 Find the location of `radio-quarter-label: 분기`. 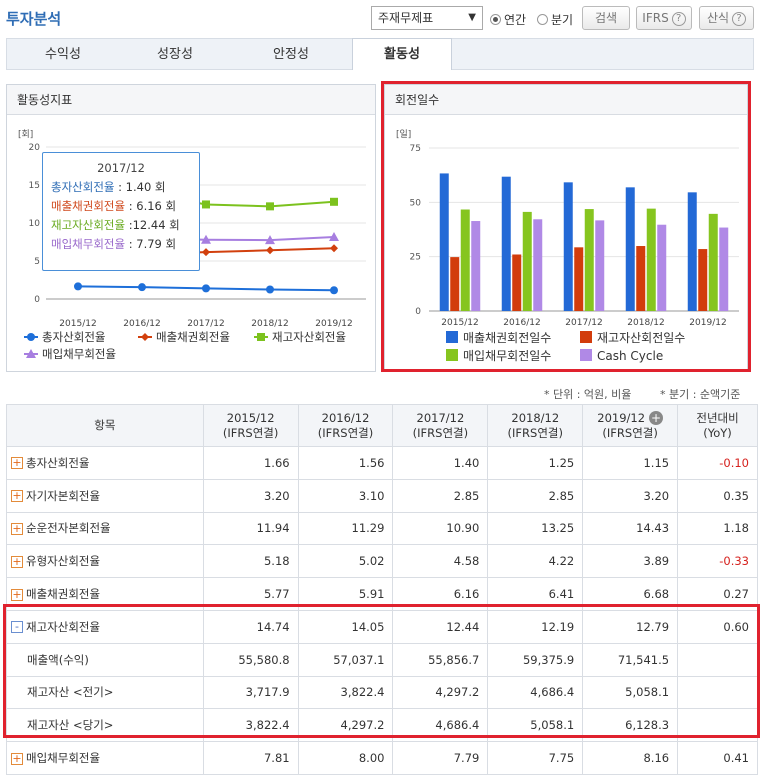

radio-quarter-label: 분기 is located at coordinates (562, 20).